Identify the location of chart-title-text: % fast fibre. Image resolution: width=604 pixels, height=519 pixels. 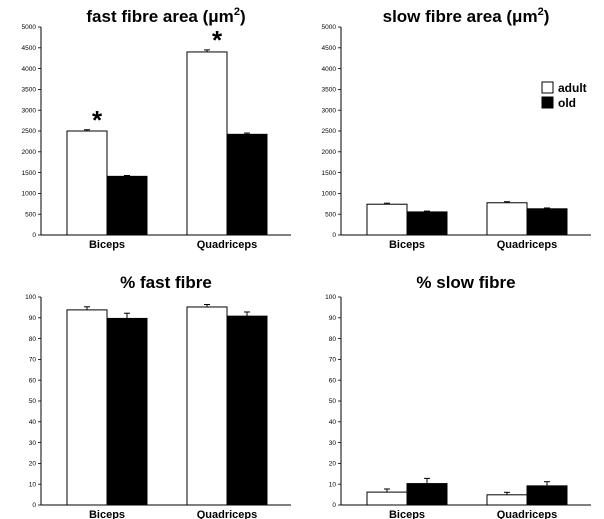
(166, 282).